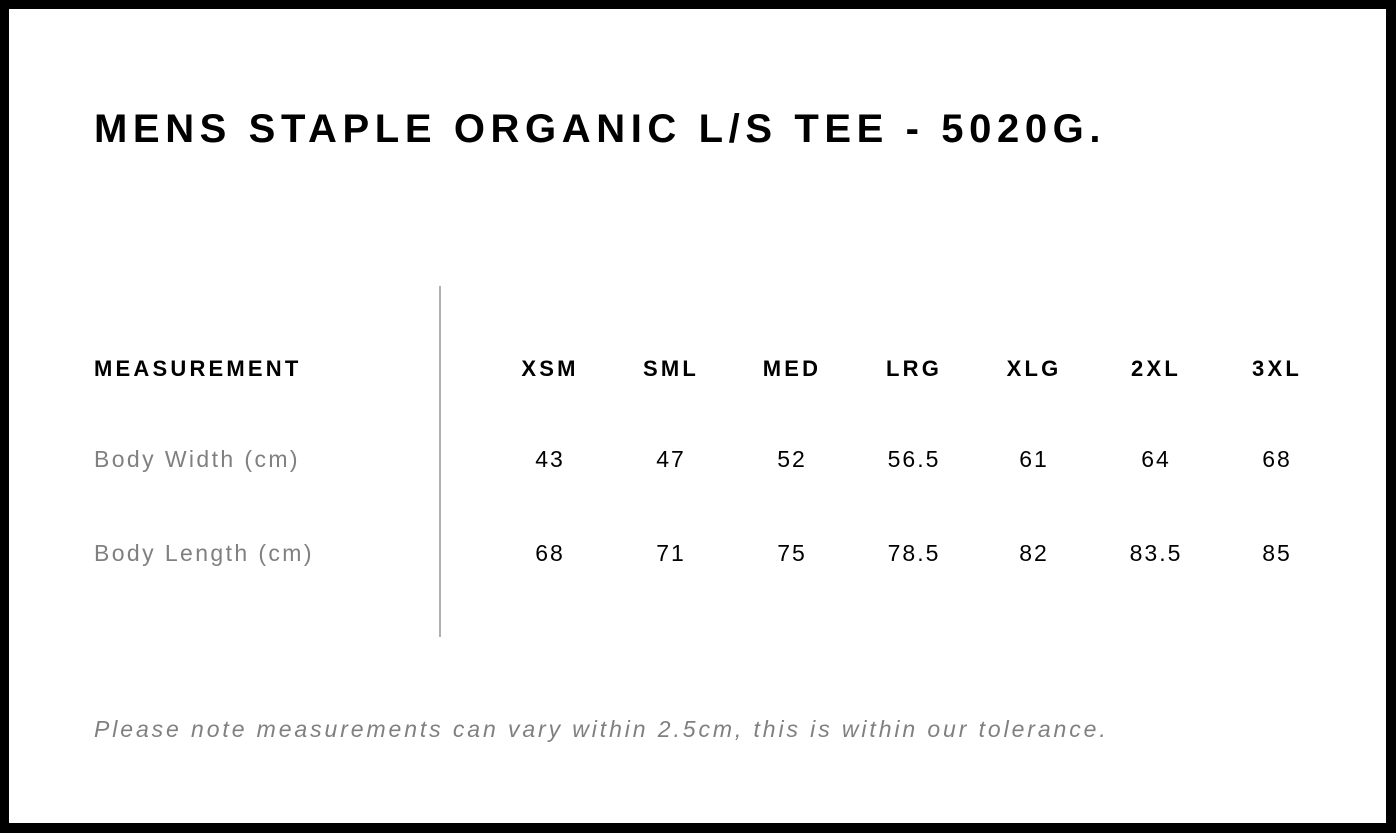 This screenshot has height=833, width=1396. Describe the element at coordinates (1156, 553) in the screenshot. I see `table-cell: 83.5` at that location.